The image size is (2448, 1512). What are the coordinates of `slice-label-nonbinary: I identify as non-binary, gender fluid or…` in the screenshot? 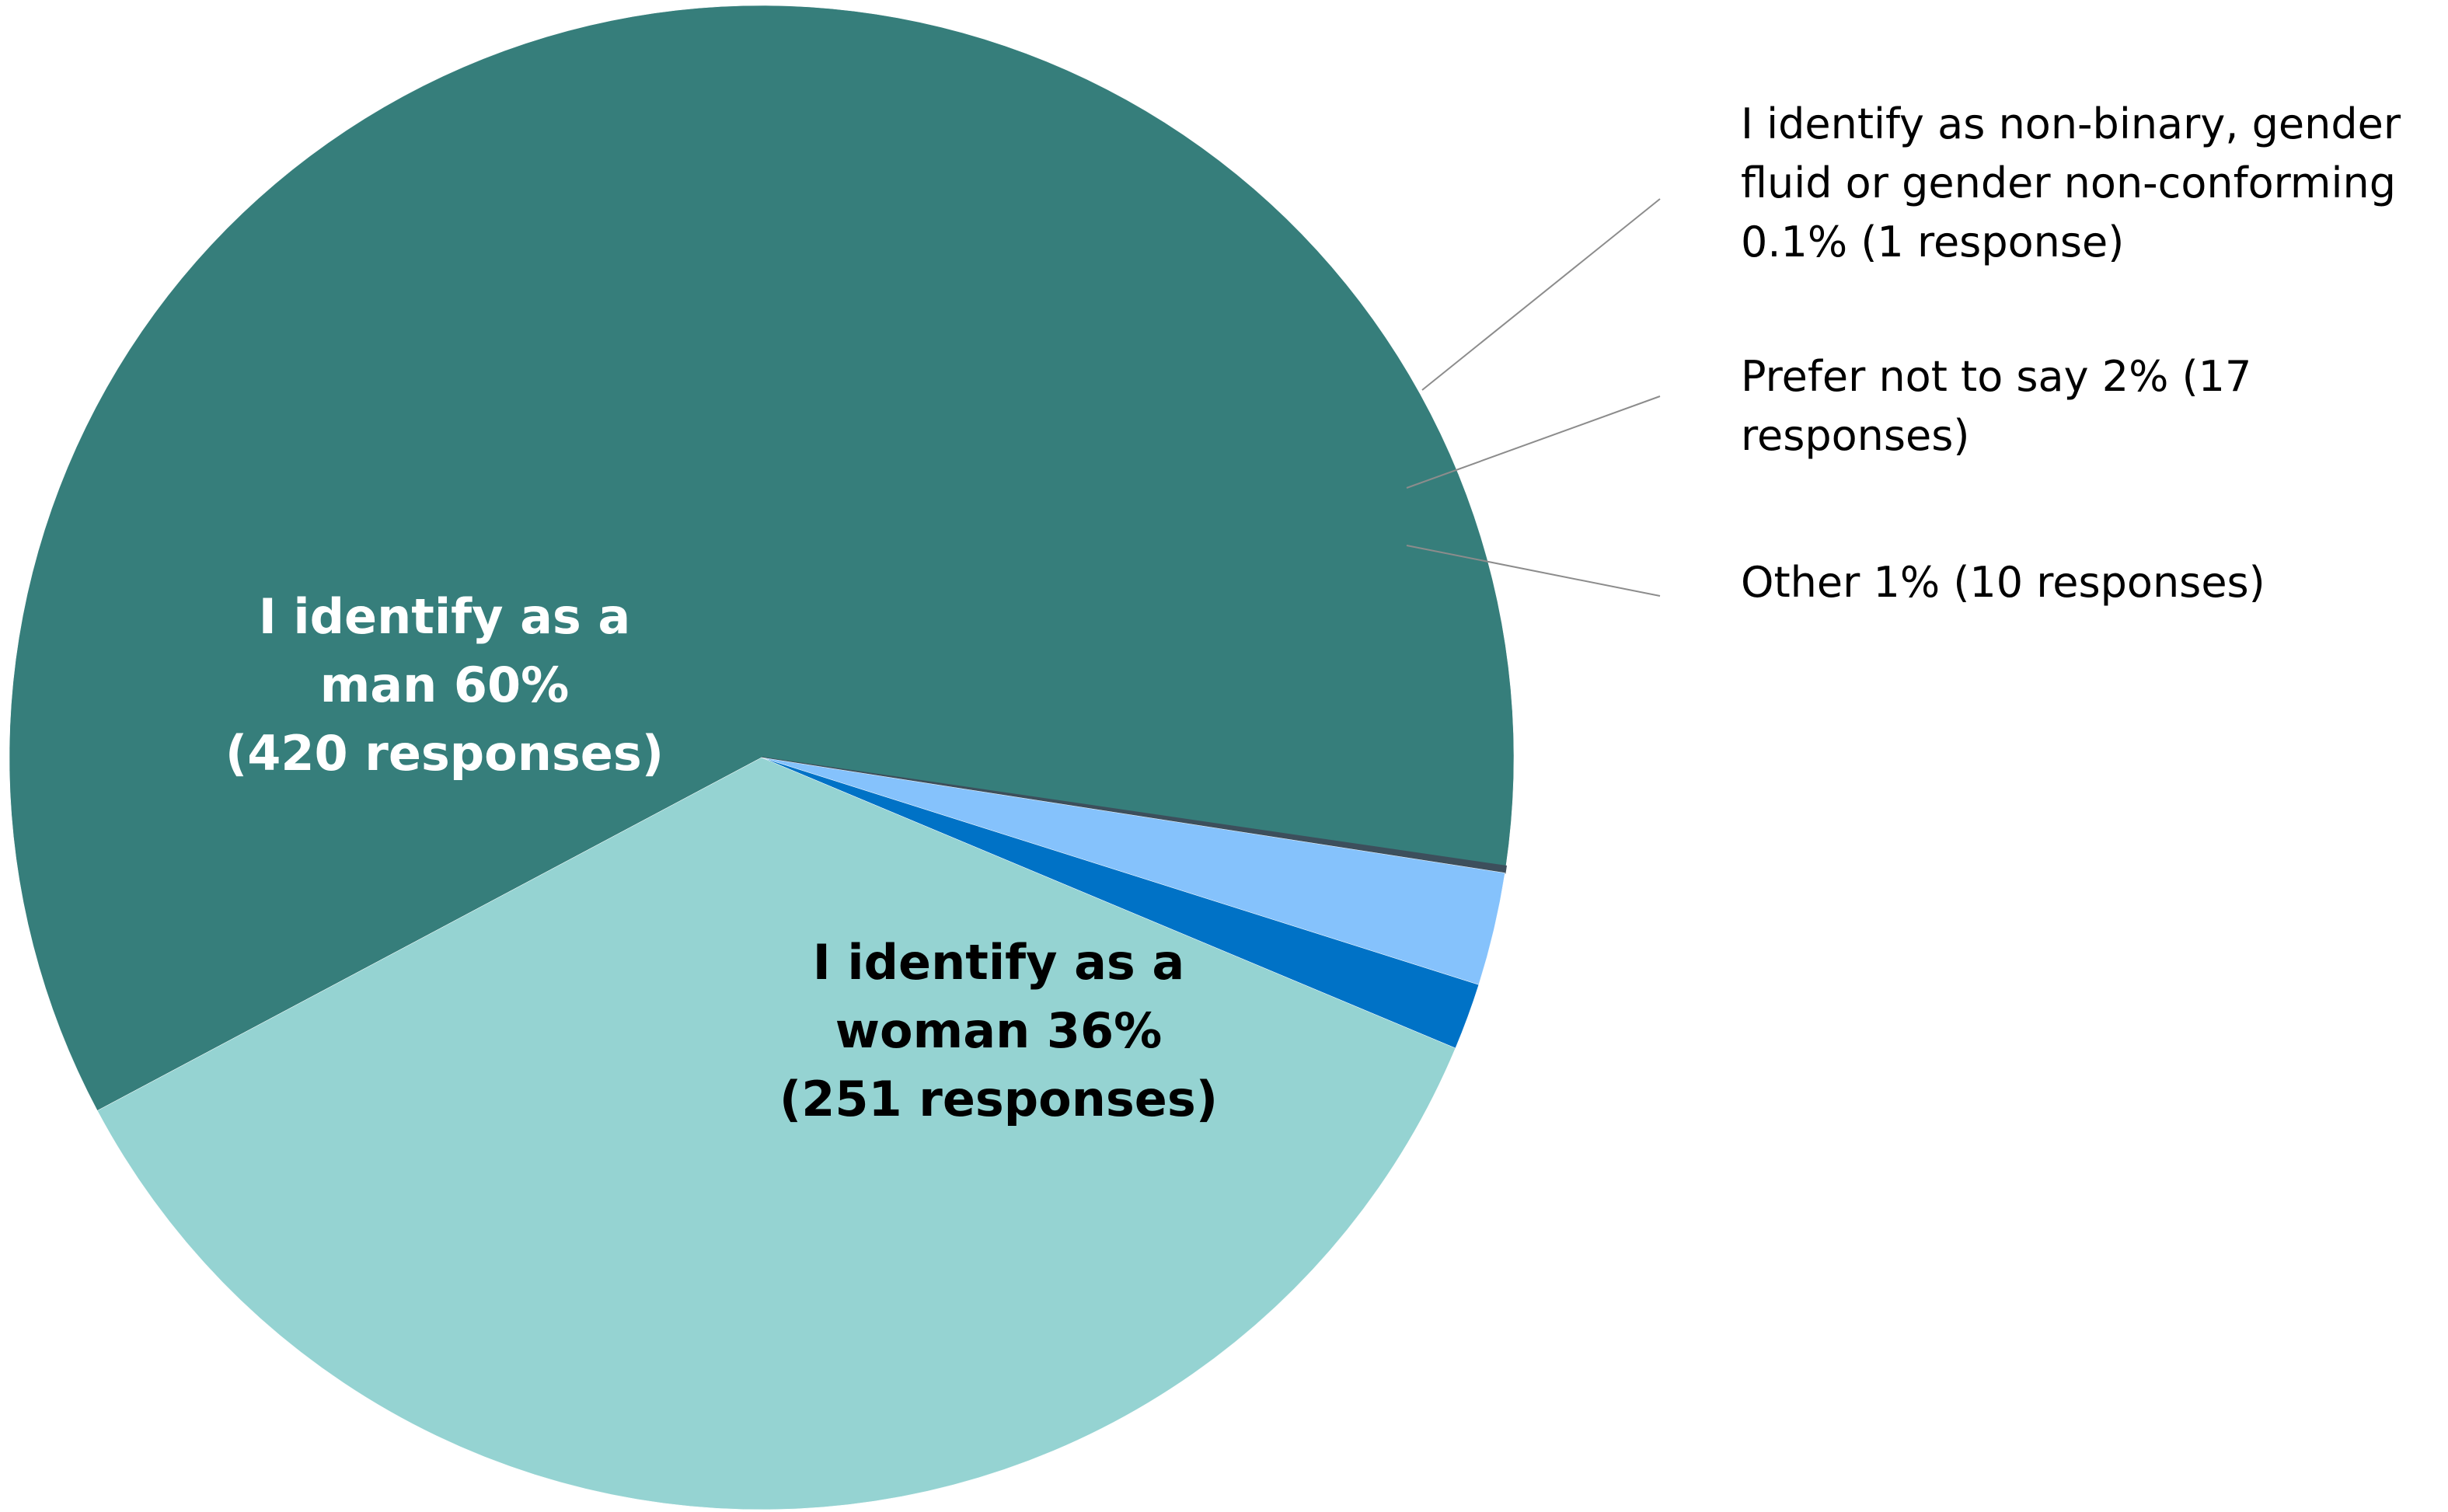 It's located at (2071, 183).